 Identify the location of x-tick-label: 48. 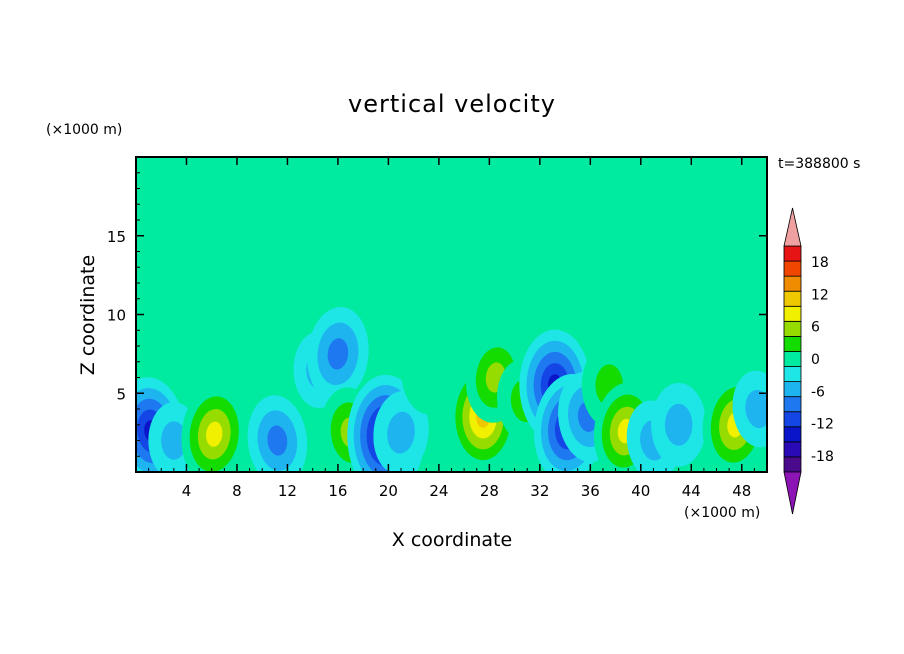
(741, 491).